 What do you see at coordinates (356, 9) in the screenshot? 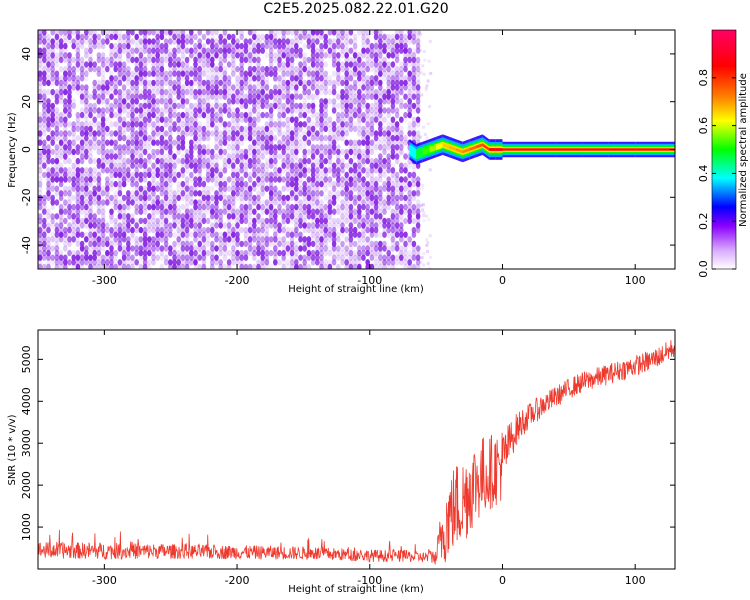
I see `chart-title: C2E5.2025.082.22.01.G20` at bounding box center [356, 9].